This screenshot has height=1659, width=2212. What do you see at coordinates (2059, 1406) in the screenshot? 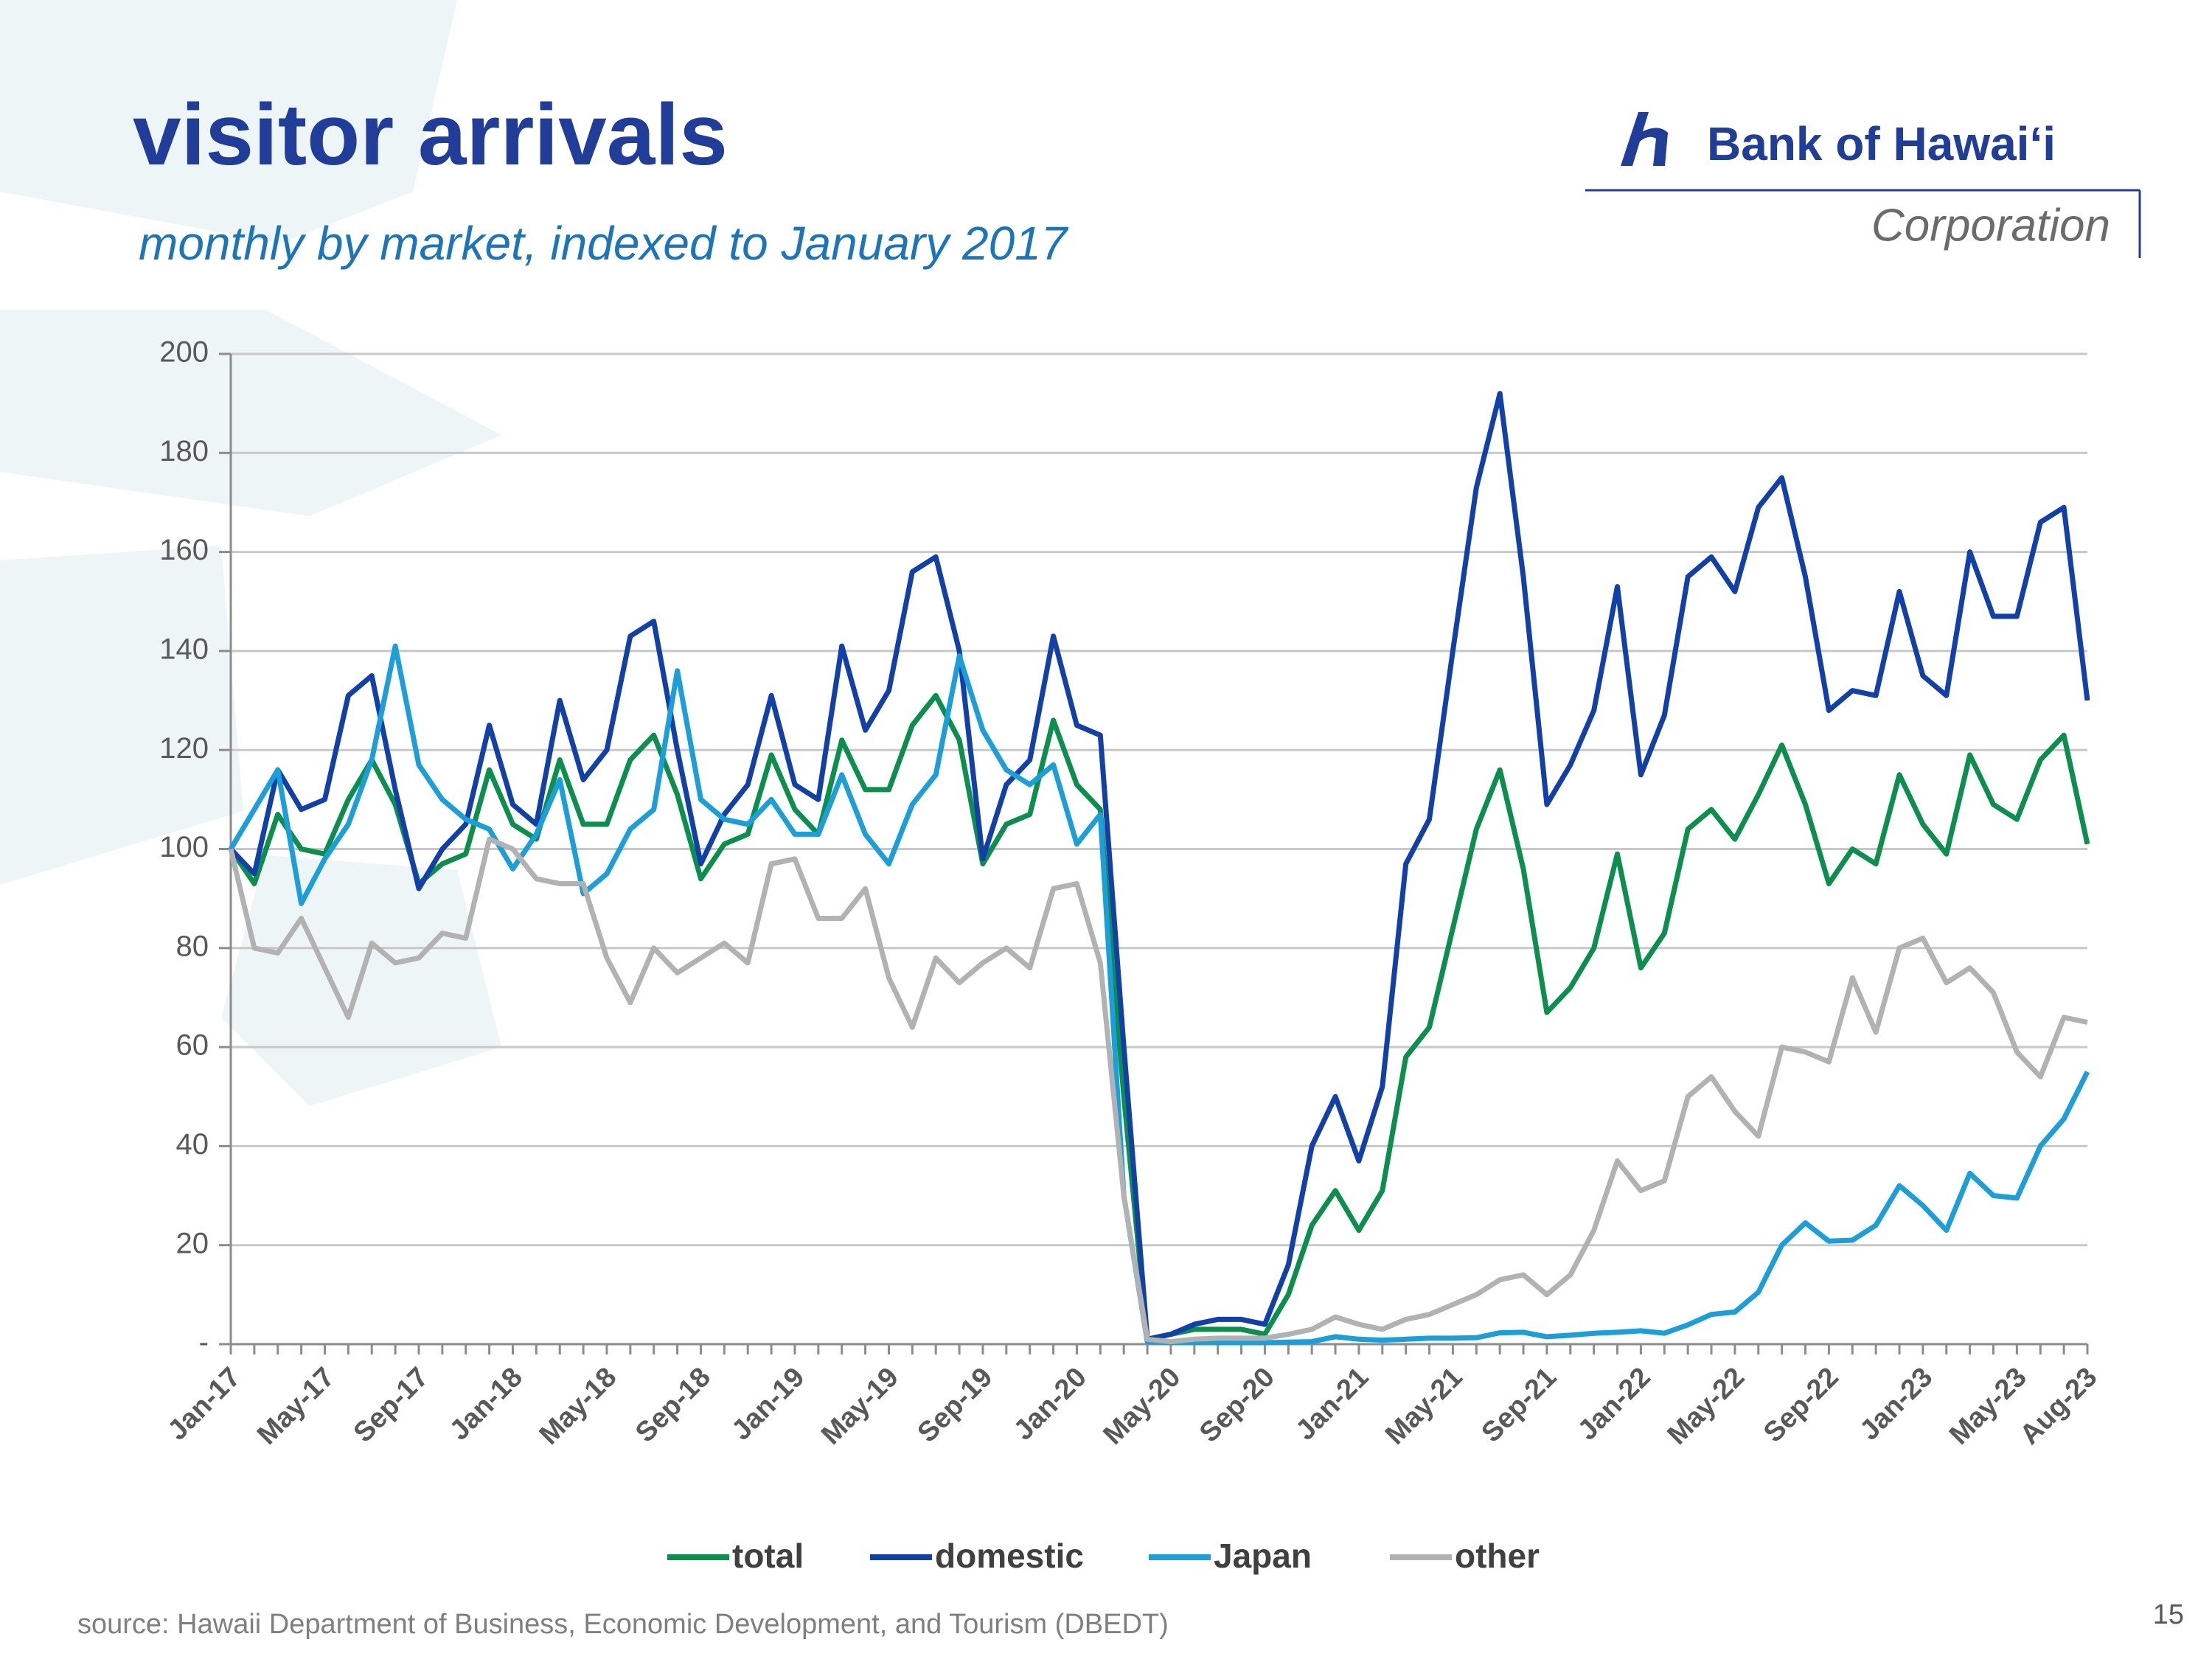
I see `x-tick-label: Aug-23` at bounding box center [2059, 1406].